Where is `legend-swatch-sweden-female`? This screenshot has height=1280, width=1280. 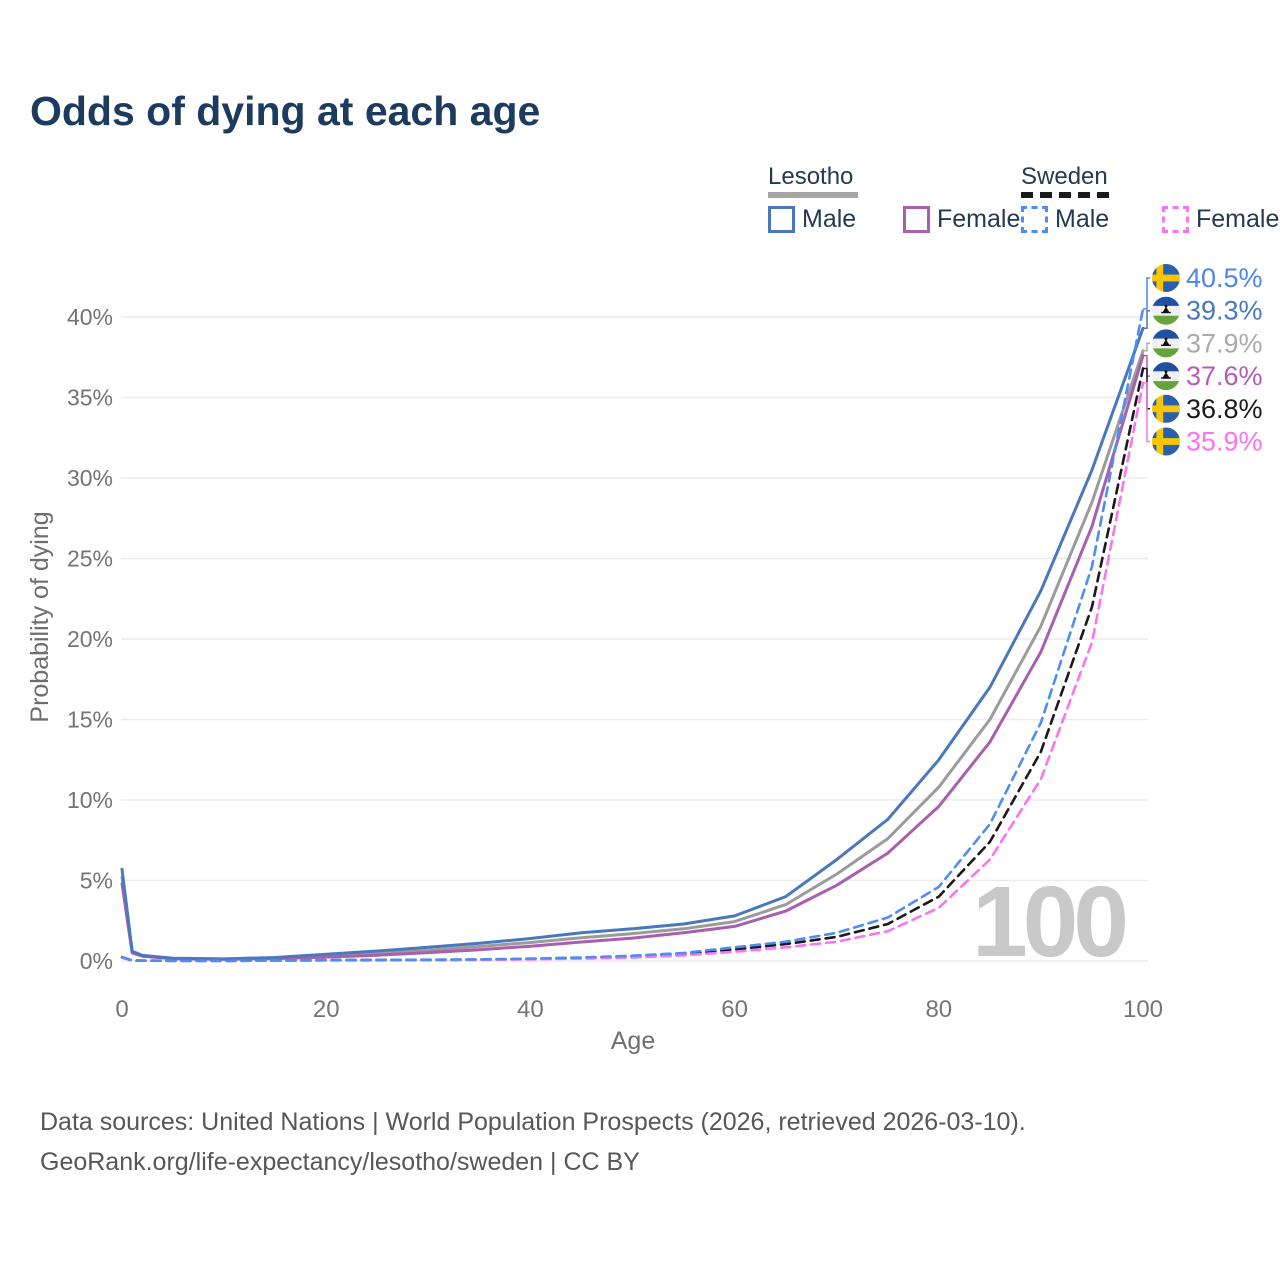
legend-swatch-sweden-female is located at coordinates (1175, 219).